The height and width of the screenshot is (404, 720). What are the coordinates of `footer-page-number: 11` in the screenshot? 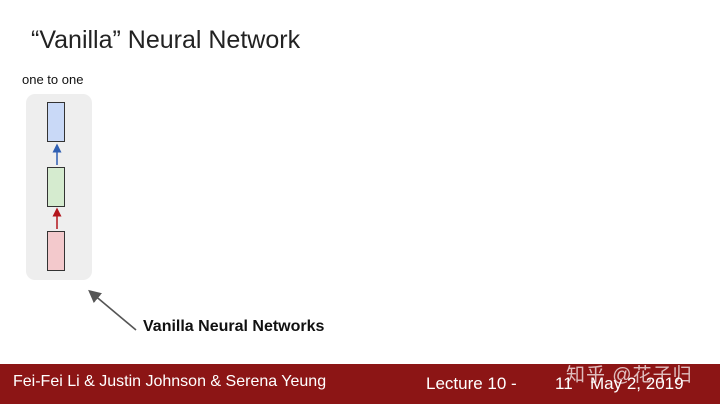 It's located at (564, 383).